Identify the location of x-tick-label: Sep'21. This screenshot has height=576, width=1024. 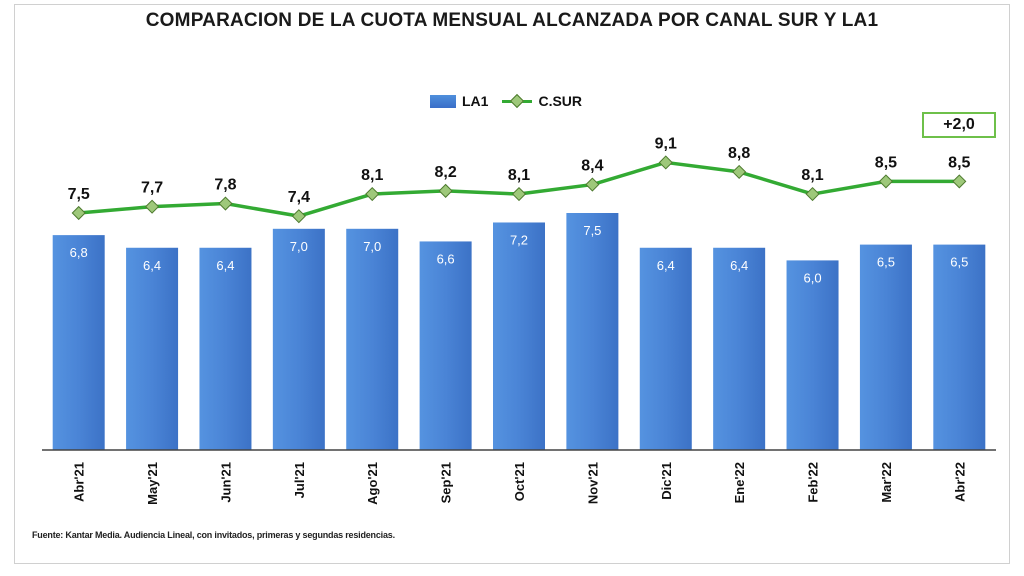
(446, 482).